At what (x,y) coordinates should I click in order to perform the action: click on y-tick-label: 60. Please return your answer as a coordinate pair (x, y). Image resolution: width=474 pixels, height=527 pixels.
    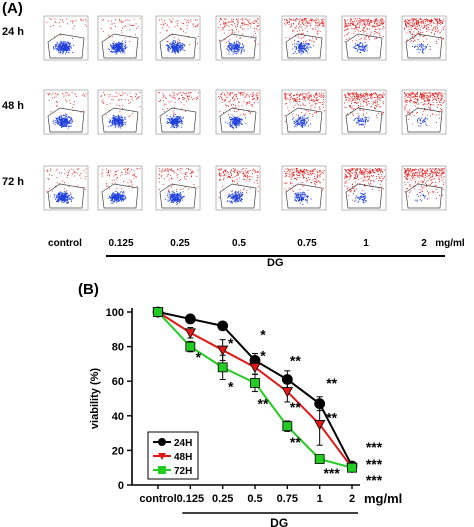
    Looking at the image, I should click on (118, 382).